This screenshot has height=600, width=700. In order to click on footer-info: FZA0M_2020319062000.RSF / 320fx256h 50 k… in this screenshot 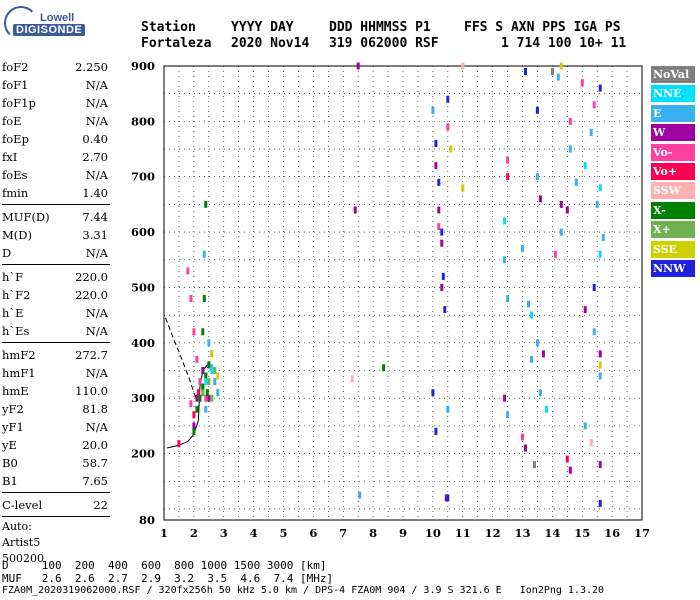, I will do `click(303, 590)`.